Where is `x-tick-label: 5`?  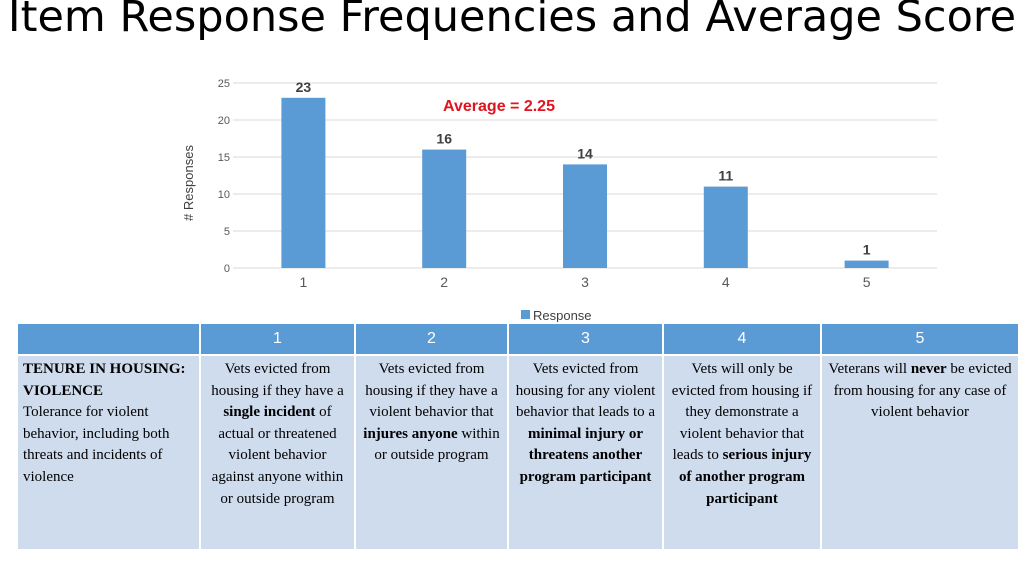 x-tick-label: 5 is located at coordinates (867, 282).